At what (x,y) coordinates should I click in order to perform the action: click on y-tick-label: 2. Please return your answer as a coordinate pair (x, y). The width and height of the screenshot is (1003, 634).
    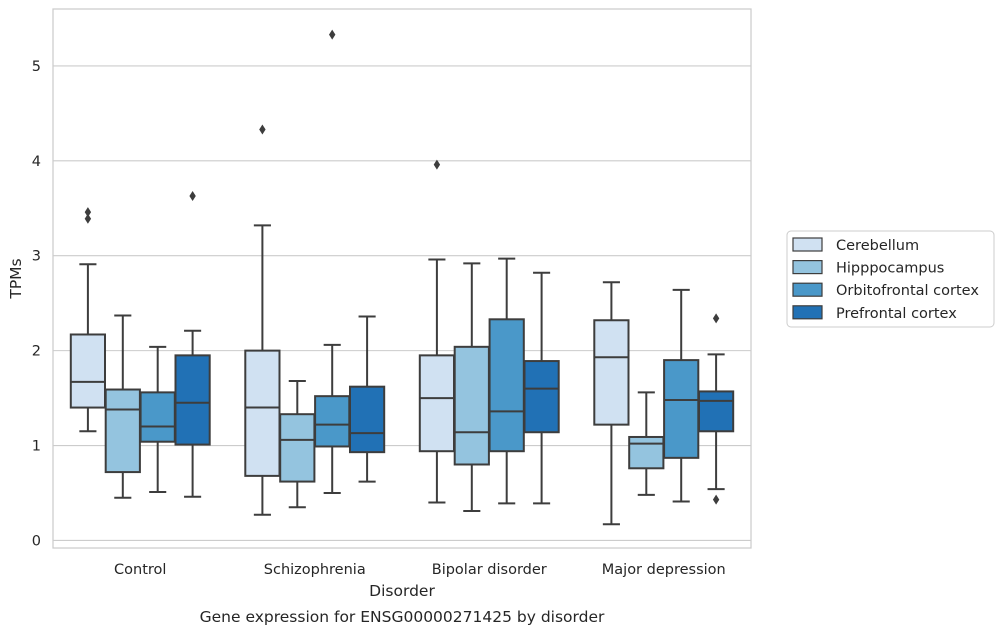
    Looking at the image, I should click on (36, 352).